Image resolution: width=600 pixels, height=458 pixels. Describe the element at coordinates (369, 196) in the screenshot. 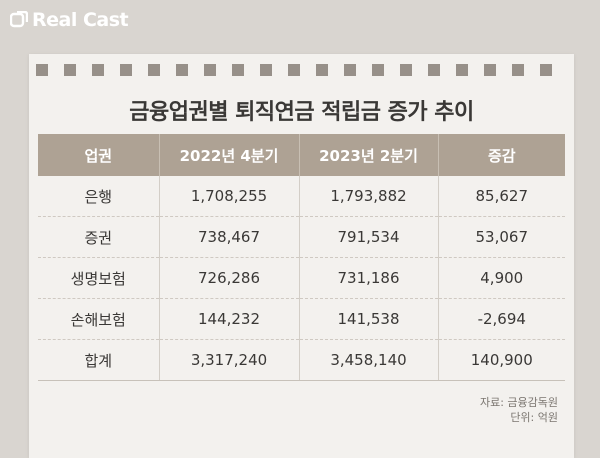

I see `value-cell: 1,793,882` at that location.